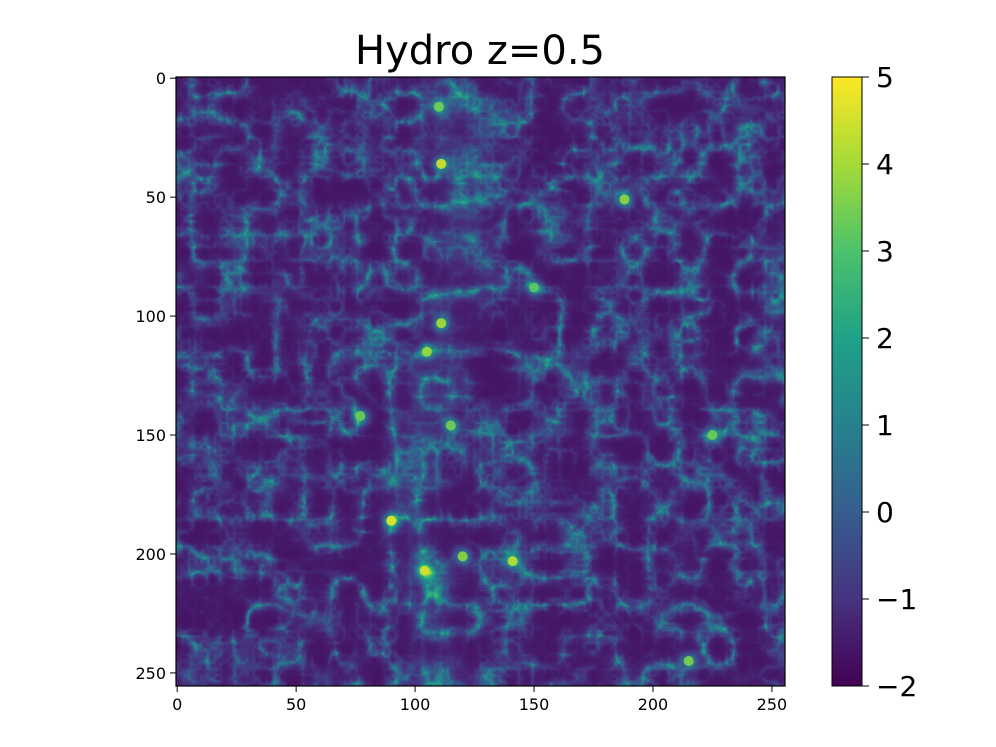 This screenshot has height=747, width=996. I want to click on colorbar-tick-label: 3, so click(885, 251).